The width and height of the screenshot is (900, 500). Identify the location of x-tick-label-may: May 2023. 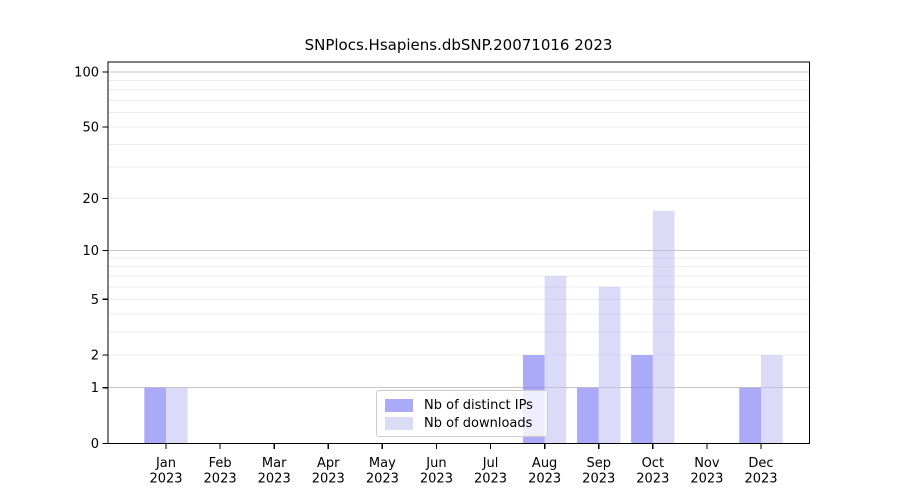
(382, 471).